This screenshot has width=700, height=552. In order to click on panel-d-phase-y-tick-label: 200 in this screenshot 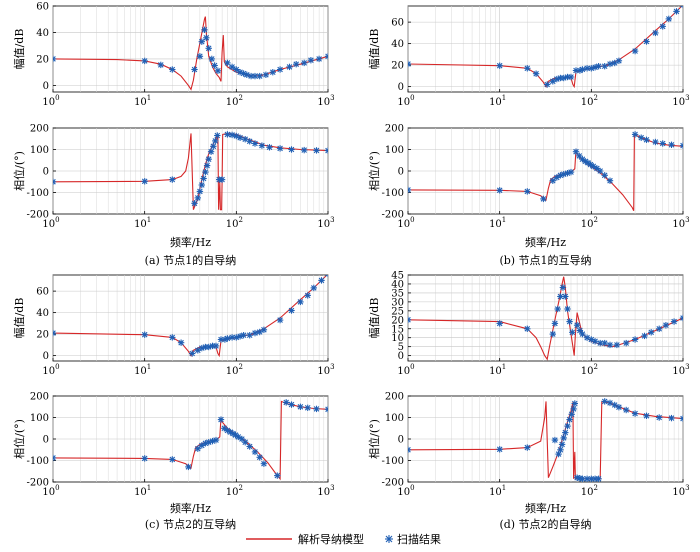, I will do `click(394, 397)`.